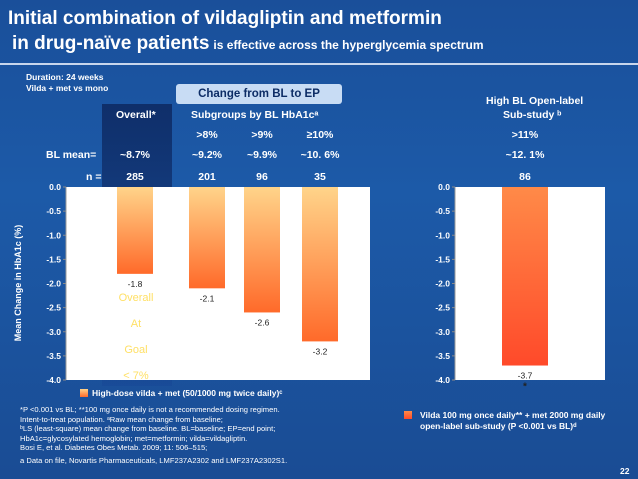 The width and height of the screenshot is (638, 479). What do you see at coordinates (525, 155) in the screenshot?
I see `right-chart-bl-mean-label: ~12. 1%` at bounding box center [525, 155].